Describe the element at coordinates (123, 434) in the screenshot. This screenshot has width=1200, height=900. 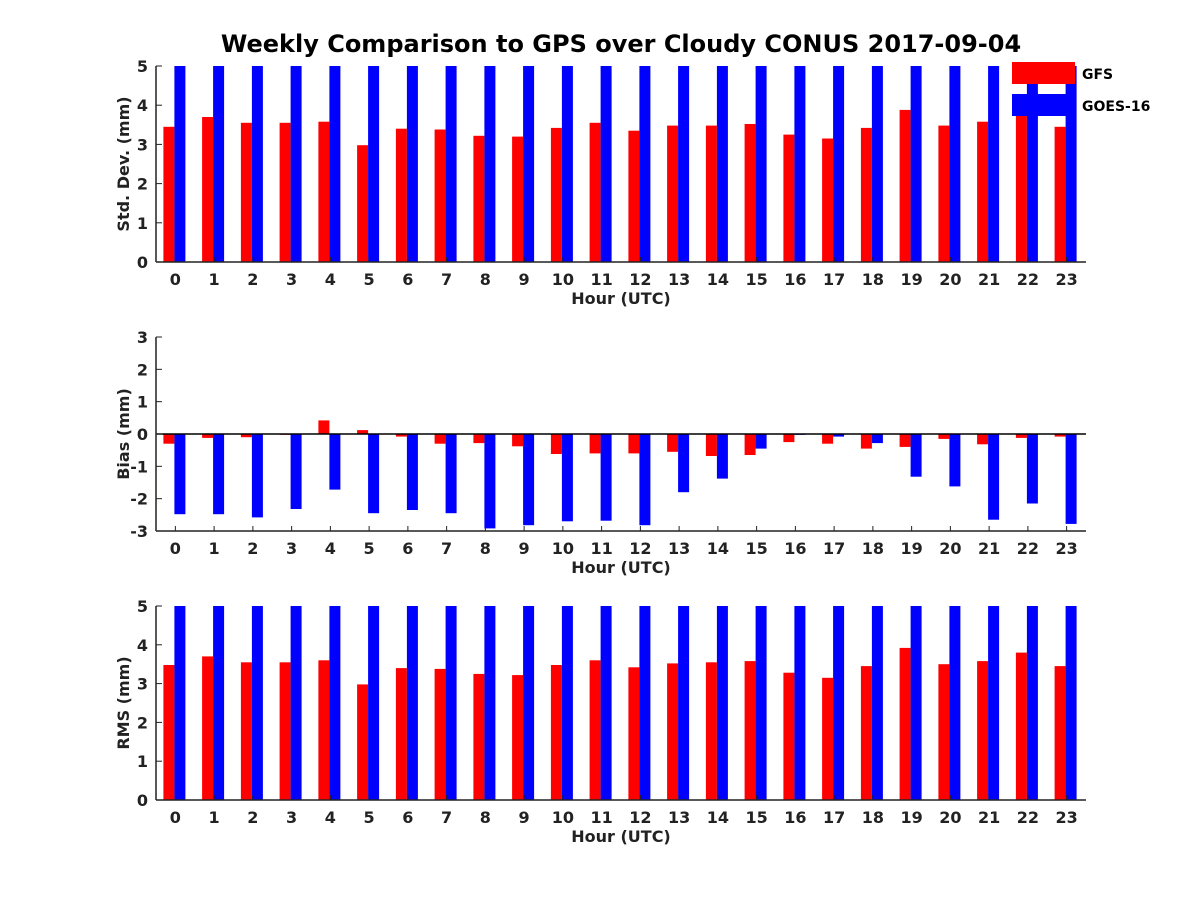
I see `y-axis-label: Bias (mm)` at that location.